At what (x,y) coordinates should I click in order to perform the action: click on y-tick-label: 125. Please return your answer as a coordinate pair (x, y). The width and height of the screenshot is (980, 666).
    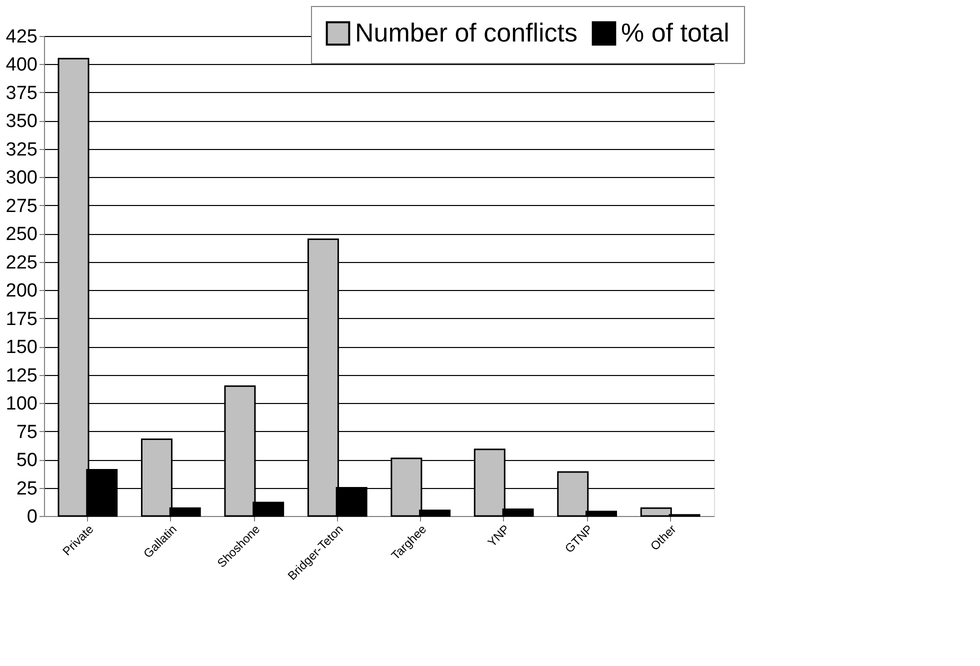
    Looking at the image, I should click on (22, 375).